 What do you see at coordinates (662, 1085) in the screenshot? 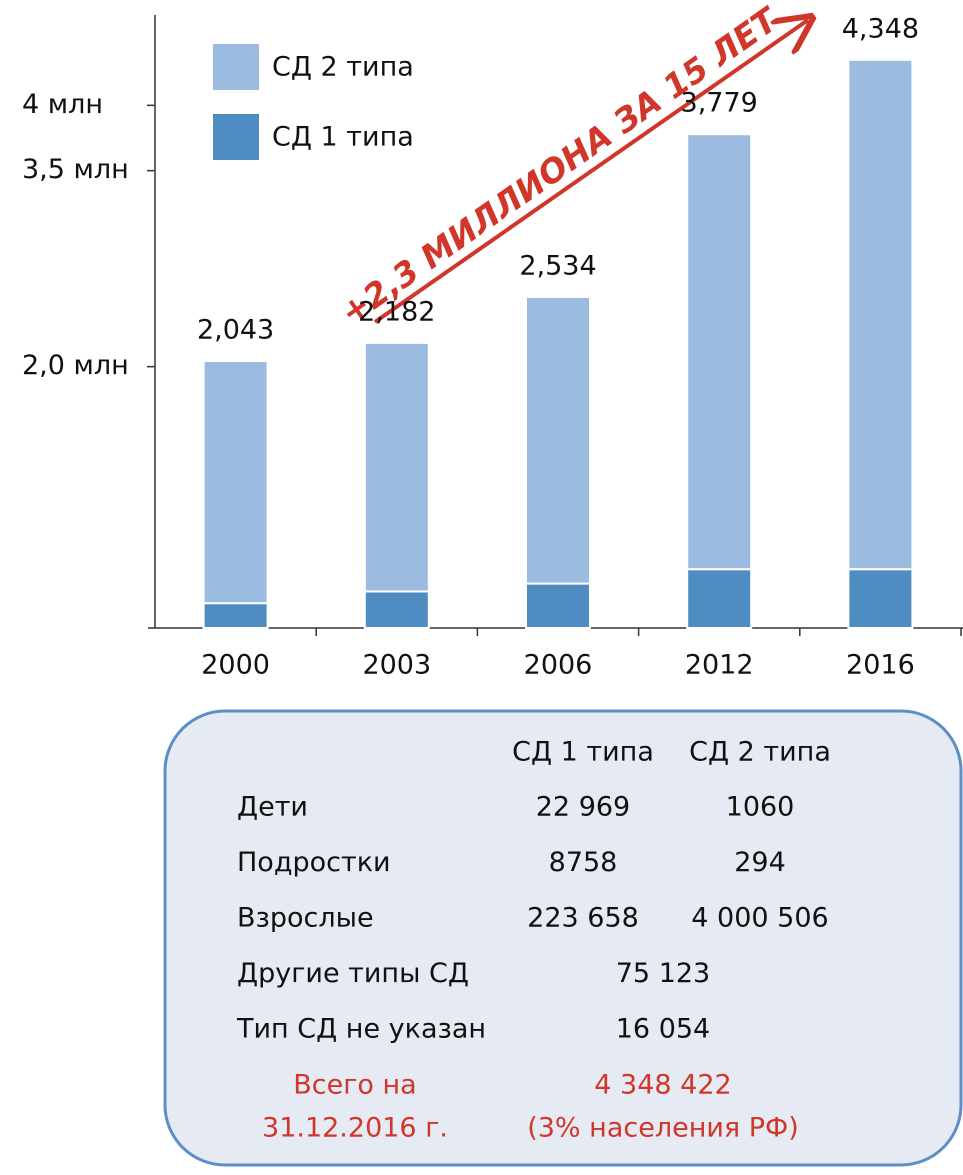
I see `total-value-line: 4 348 422` at bounding box center [662, 1085].